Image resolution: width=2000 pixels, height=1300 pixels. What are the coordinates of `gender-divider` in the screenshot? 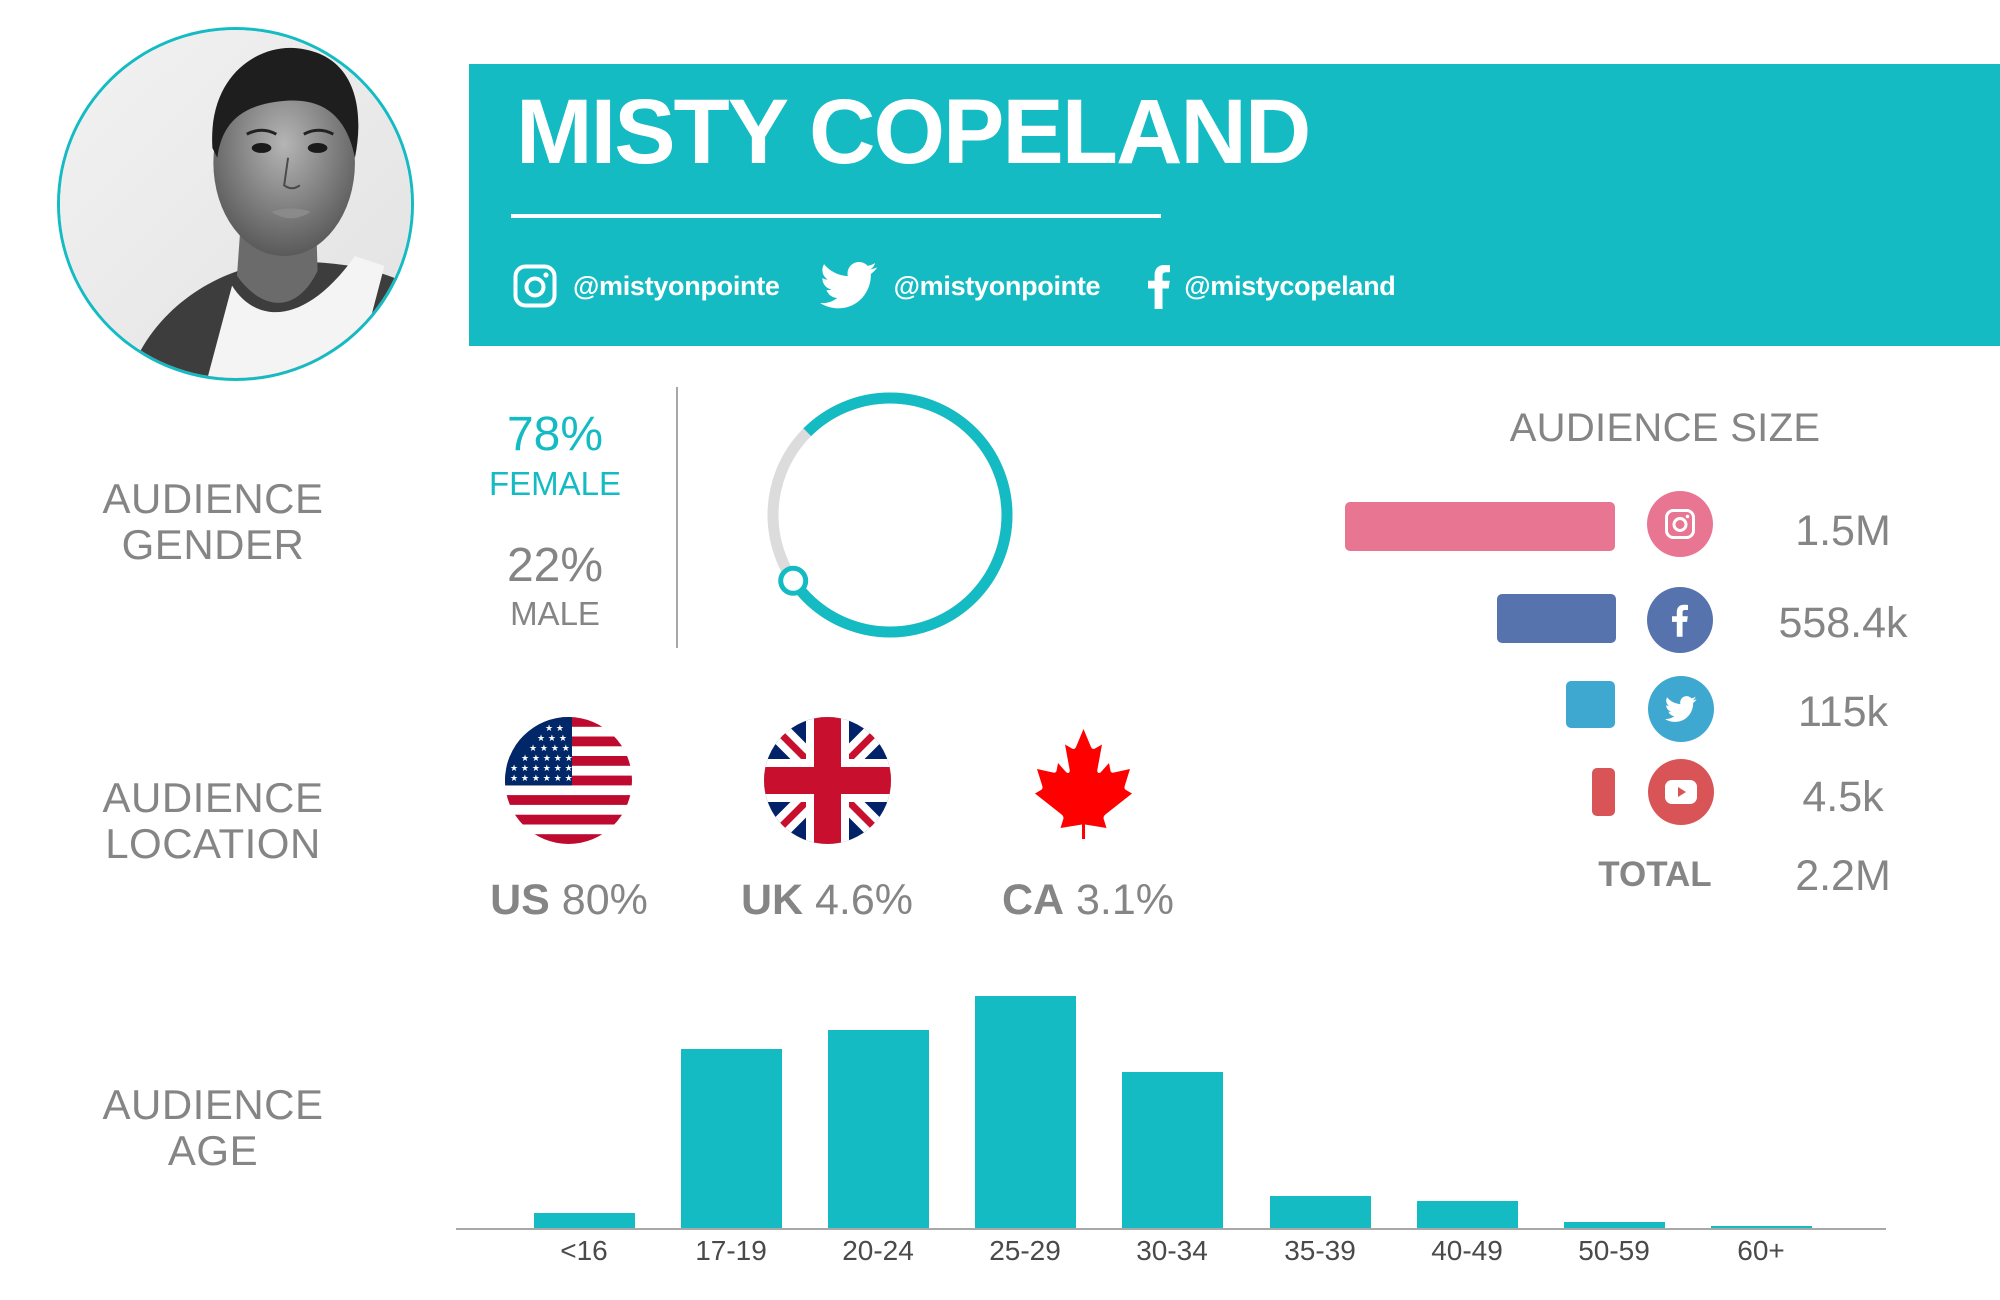 It's located at (677, 517).